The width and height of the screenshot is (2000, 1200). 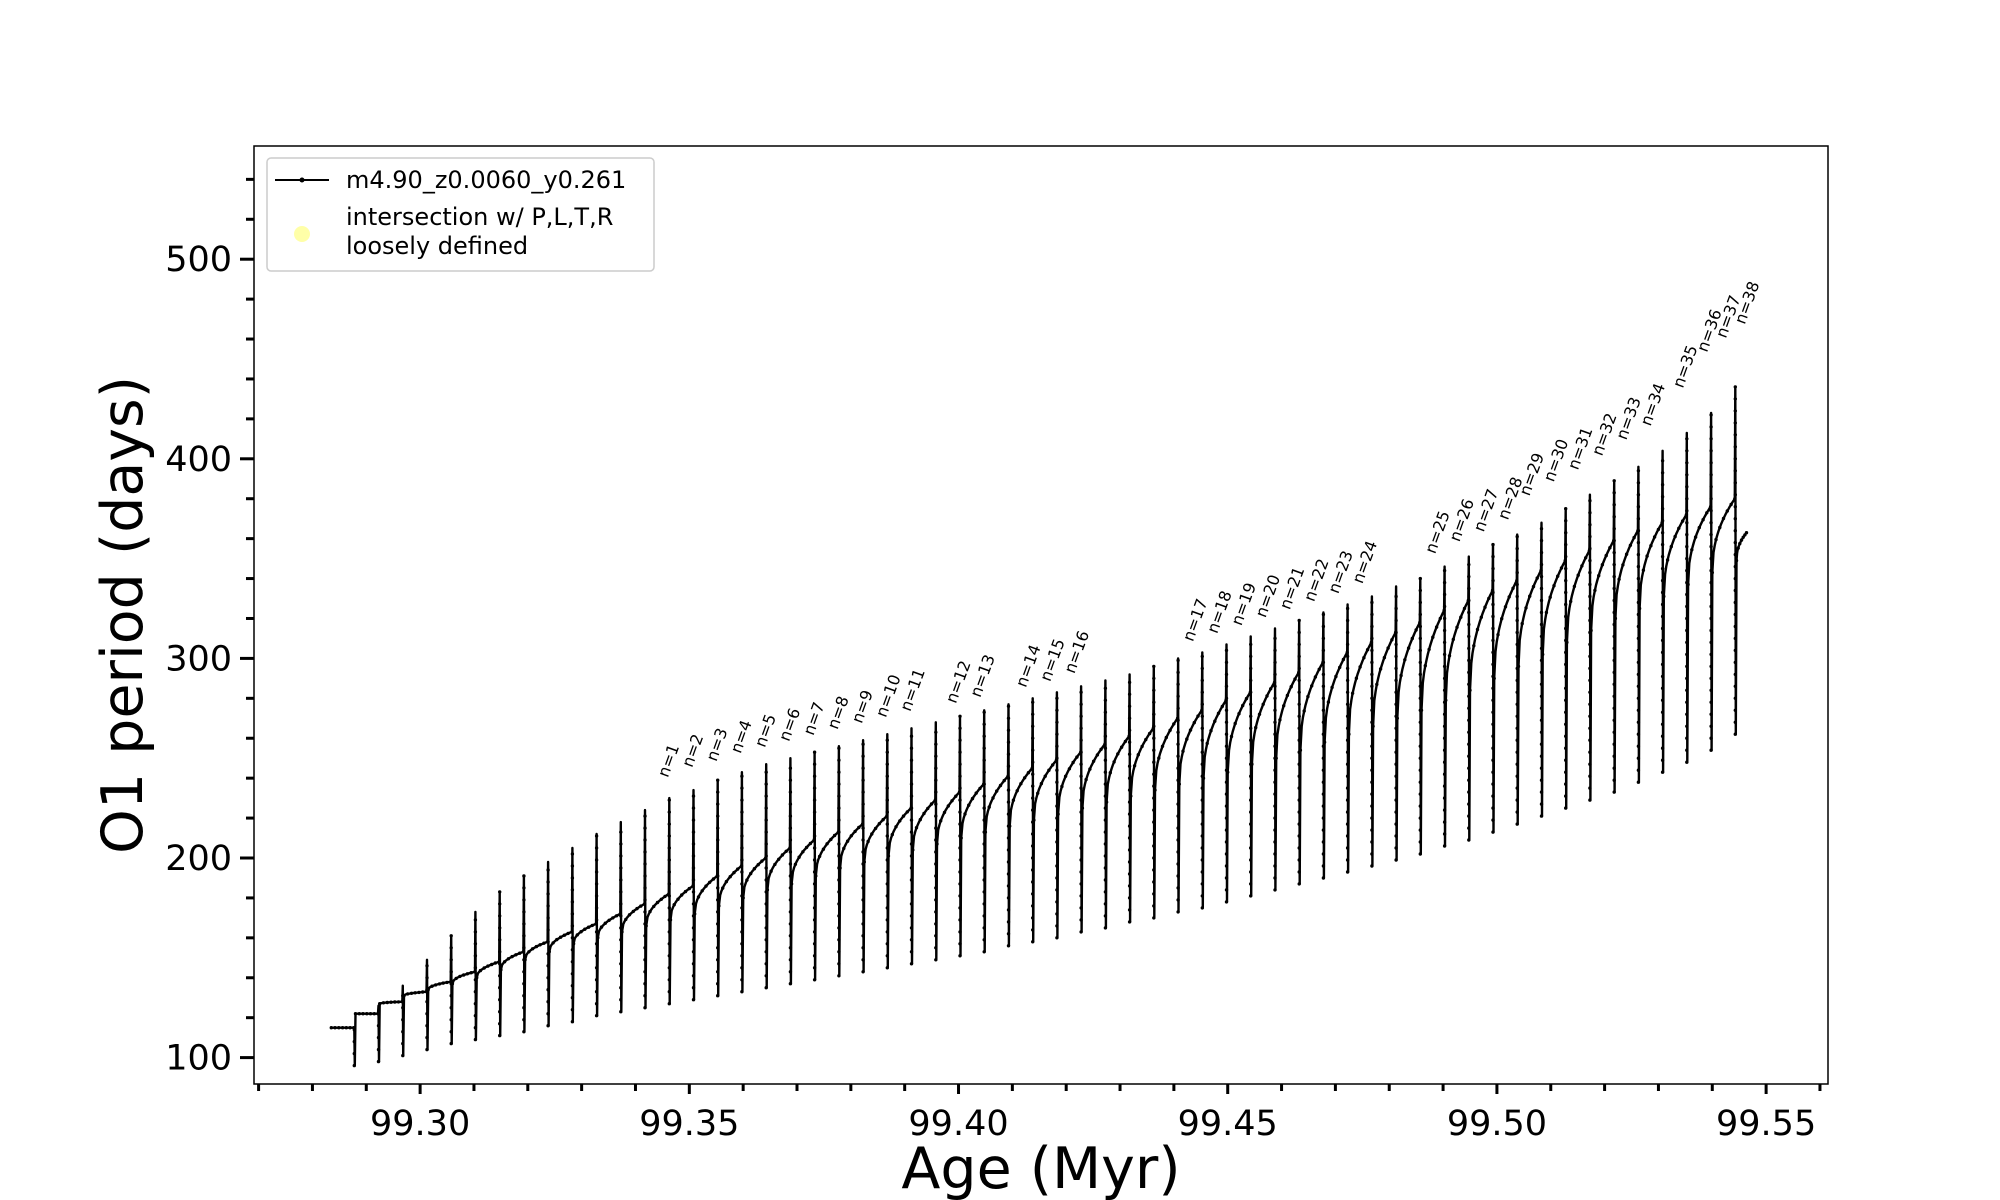 I want to click on legend-intersection-label-line2: loosely defined, so click(x=437, y=246).